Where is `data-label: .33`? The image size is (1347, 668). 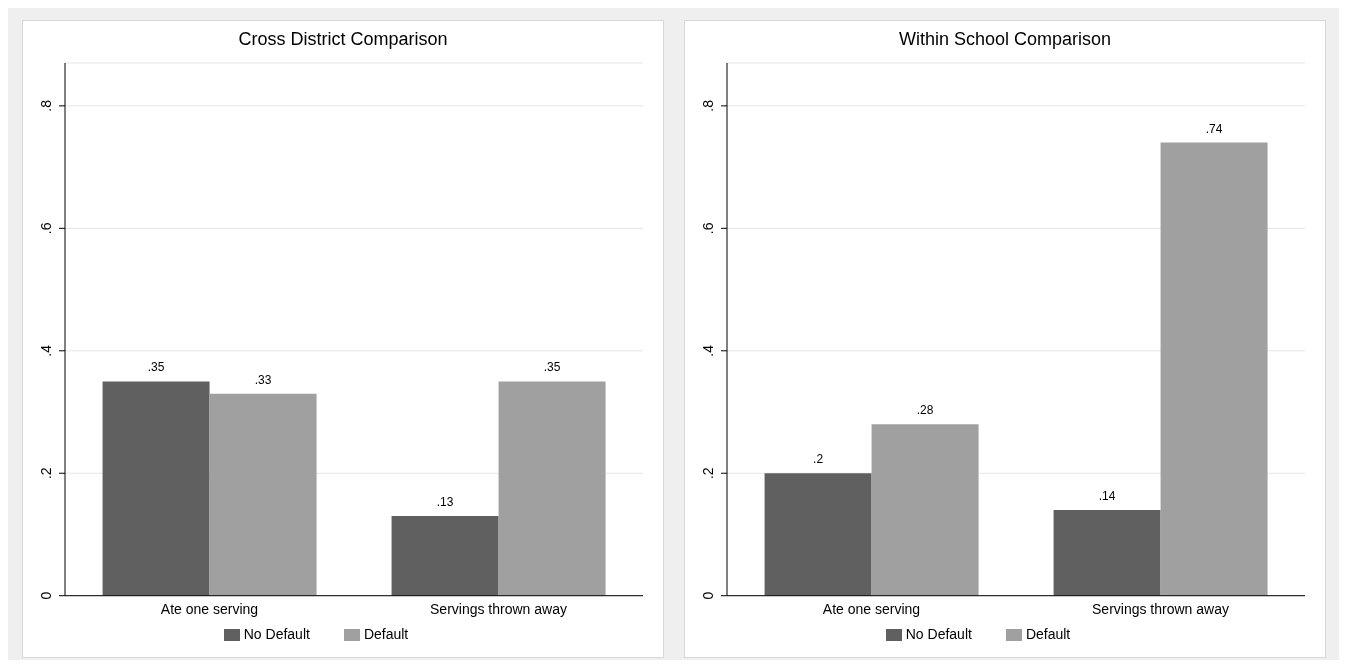 data-label: .33 is located at coordinates (263, 379).